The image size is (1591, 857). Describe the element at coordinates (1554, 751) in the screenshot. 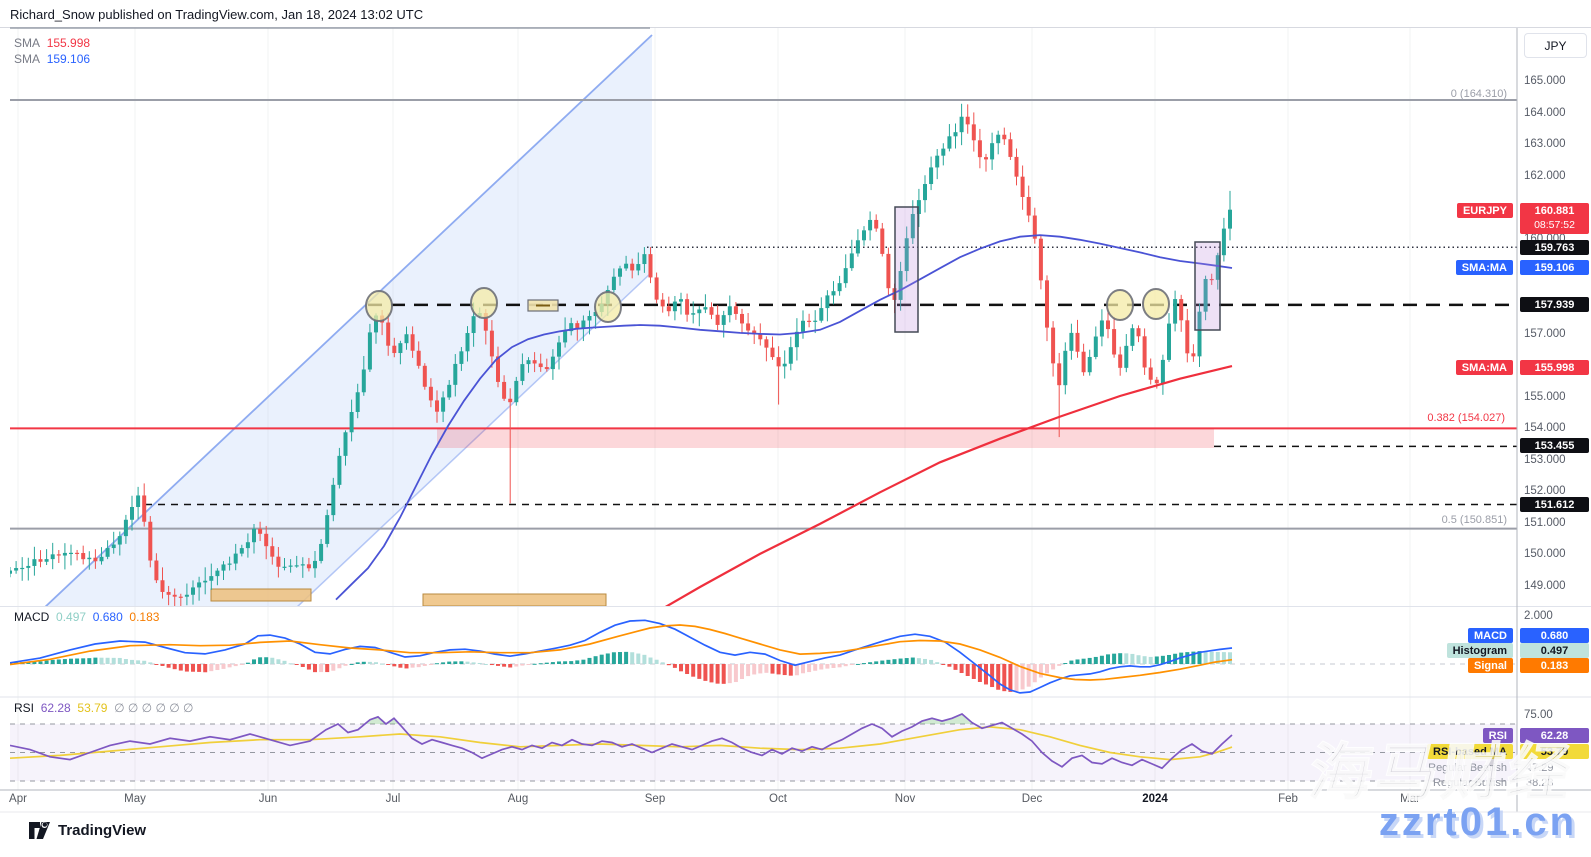

I see `rsi-ma-value-tag: 53.79` at that location.